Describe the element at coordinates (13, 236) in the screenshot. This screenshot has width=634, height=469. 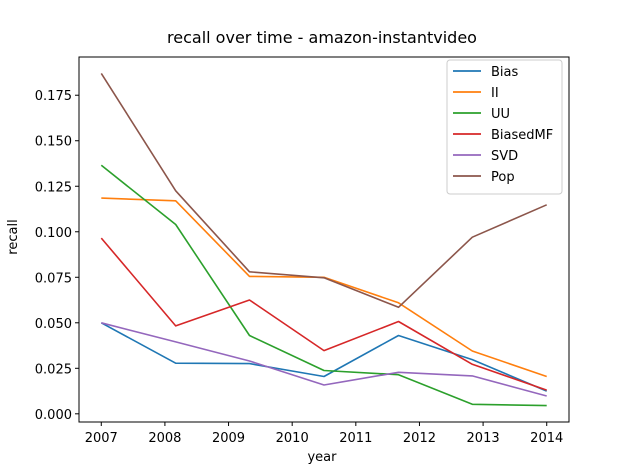
I see `y-axis-label: recall` at that location.